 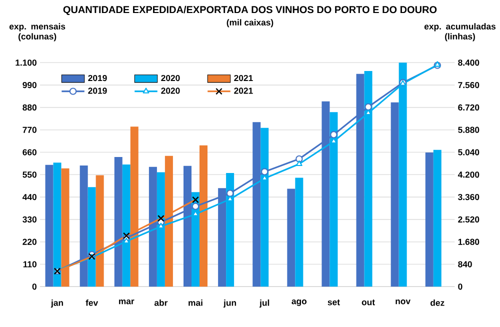 I want to click on y-axis-title: exp. mensais (colunas), so click(x=37, y=32).